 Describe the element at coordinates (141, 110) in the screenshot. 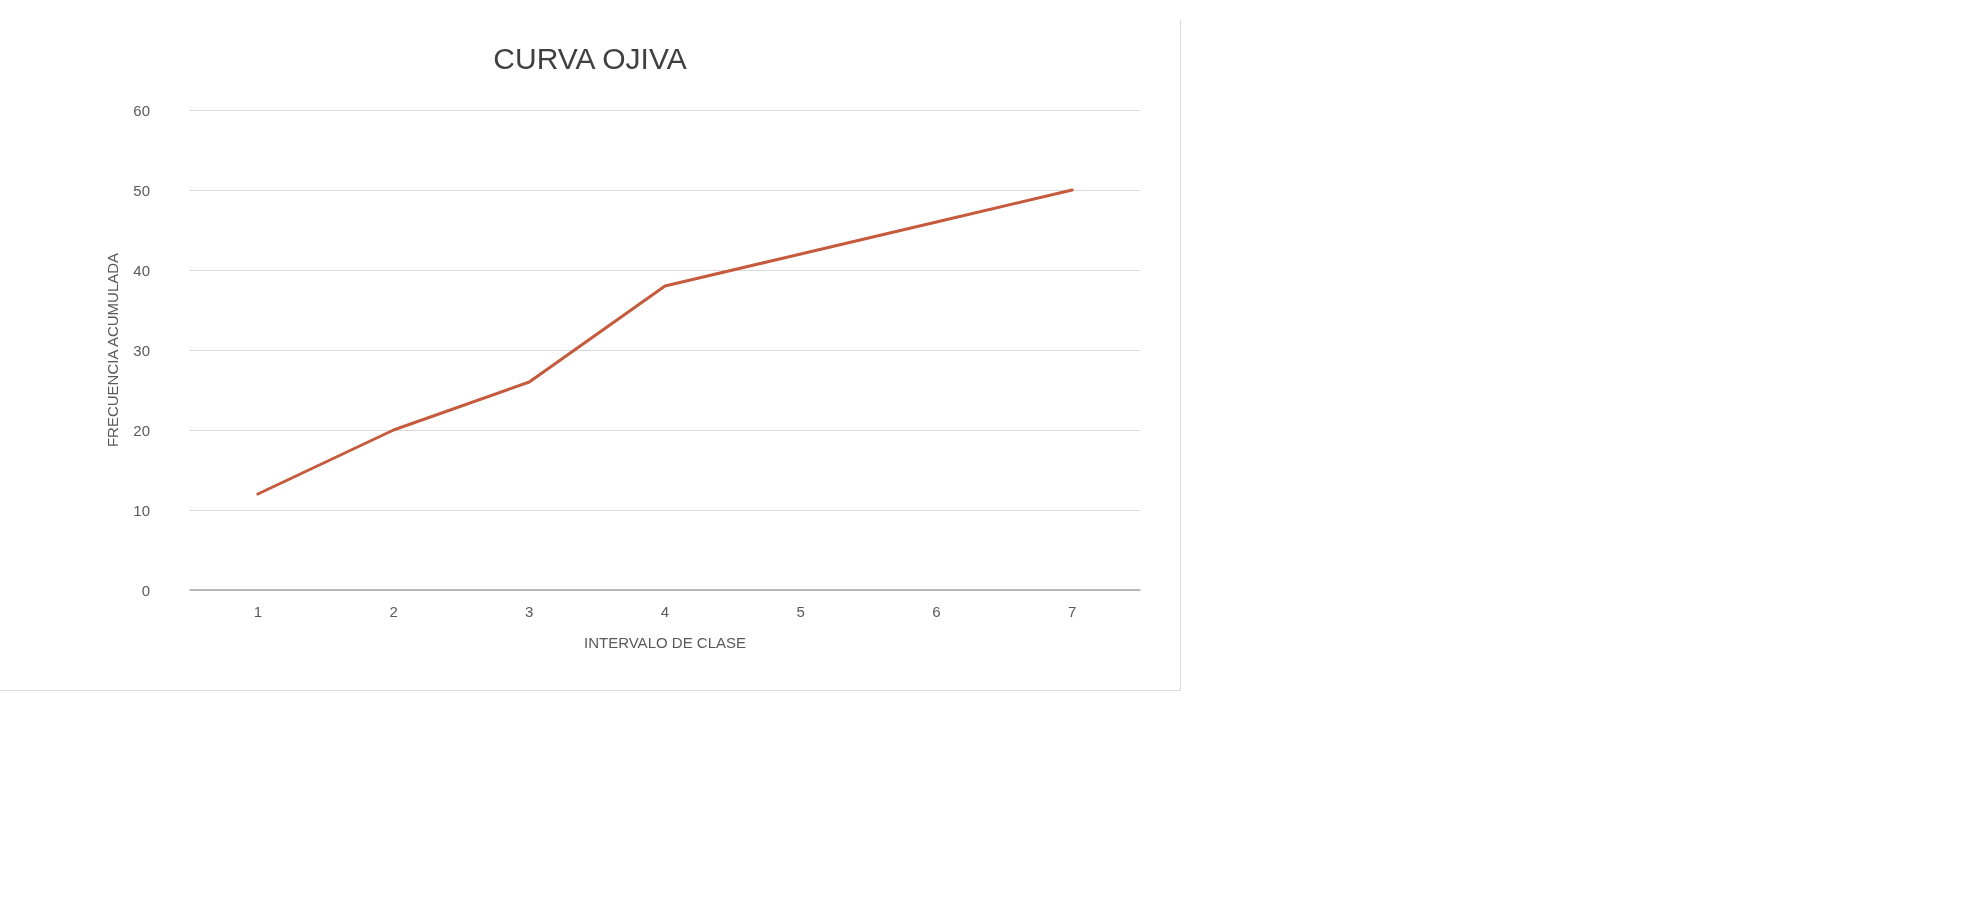

I see `y-tick-label: 60` at that location.